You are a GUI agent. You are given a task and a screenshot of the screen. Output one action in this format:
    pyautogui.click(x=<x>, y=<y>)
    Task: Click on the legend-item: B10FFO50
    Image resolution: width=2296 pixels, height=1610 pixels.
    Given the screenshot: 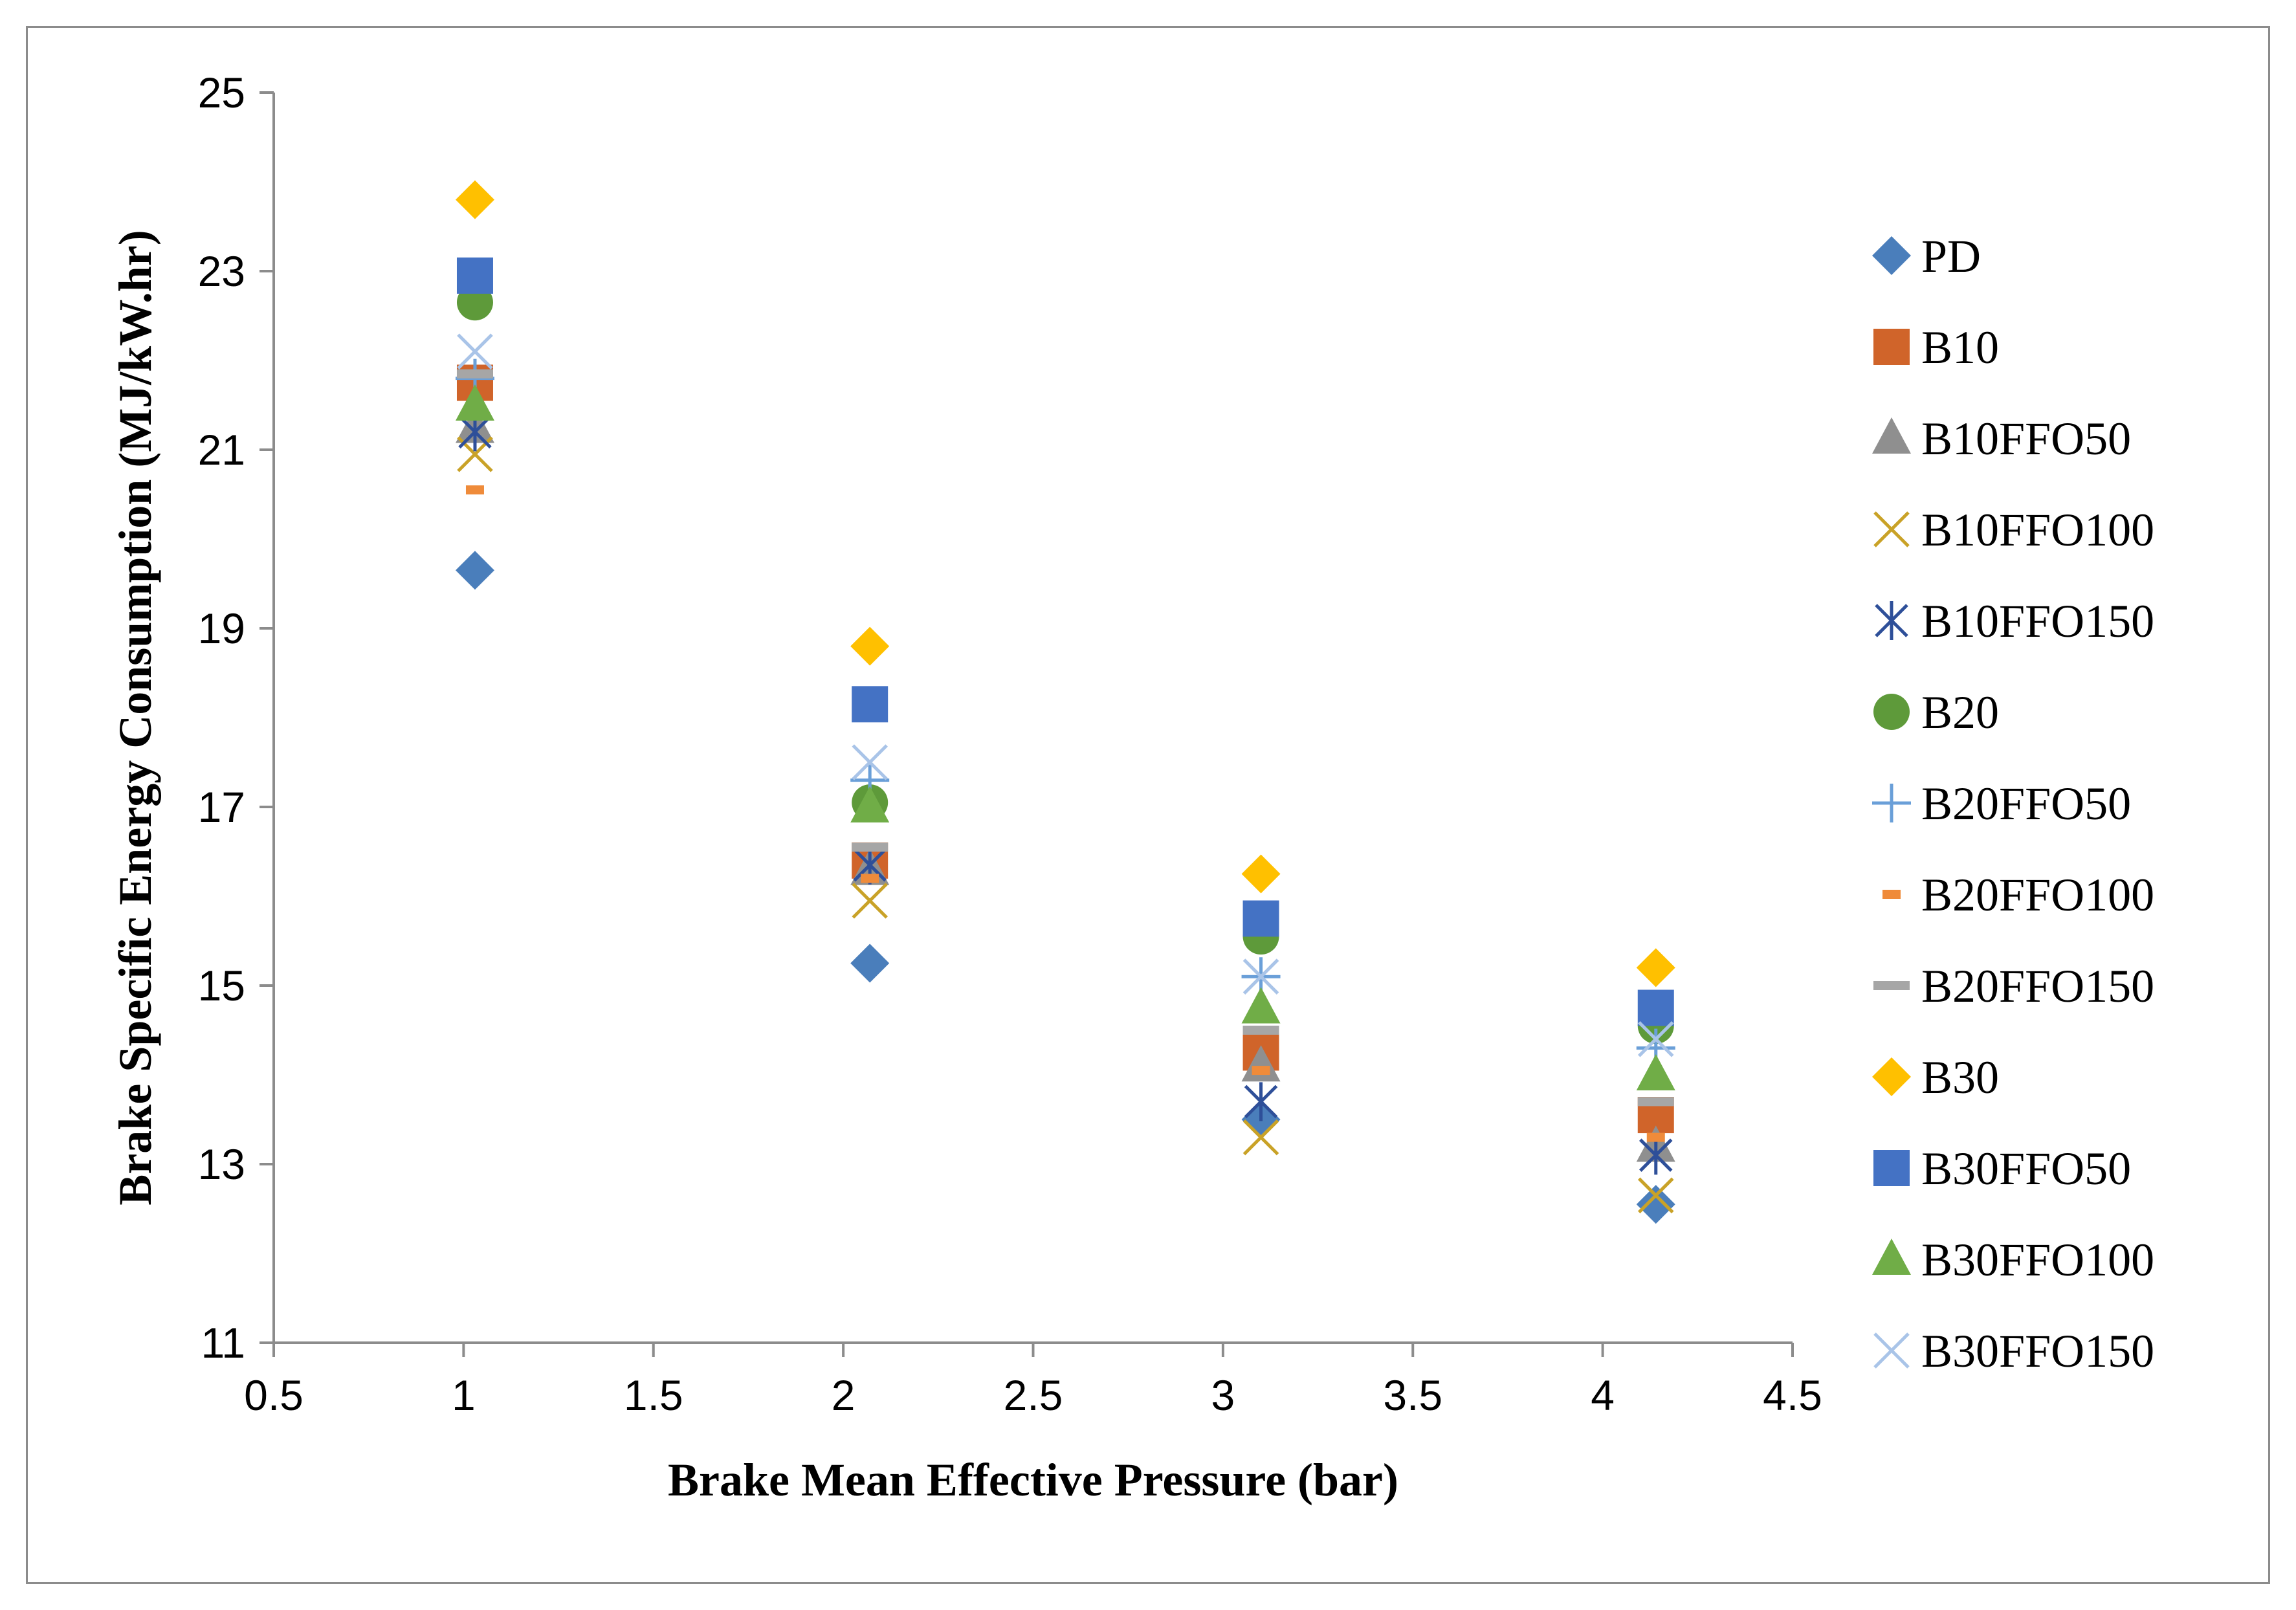 What is the action you would take?
    pyautogui.click(x=2001, y=439)
    